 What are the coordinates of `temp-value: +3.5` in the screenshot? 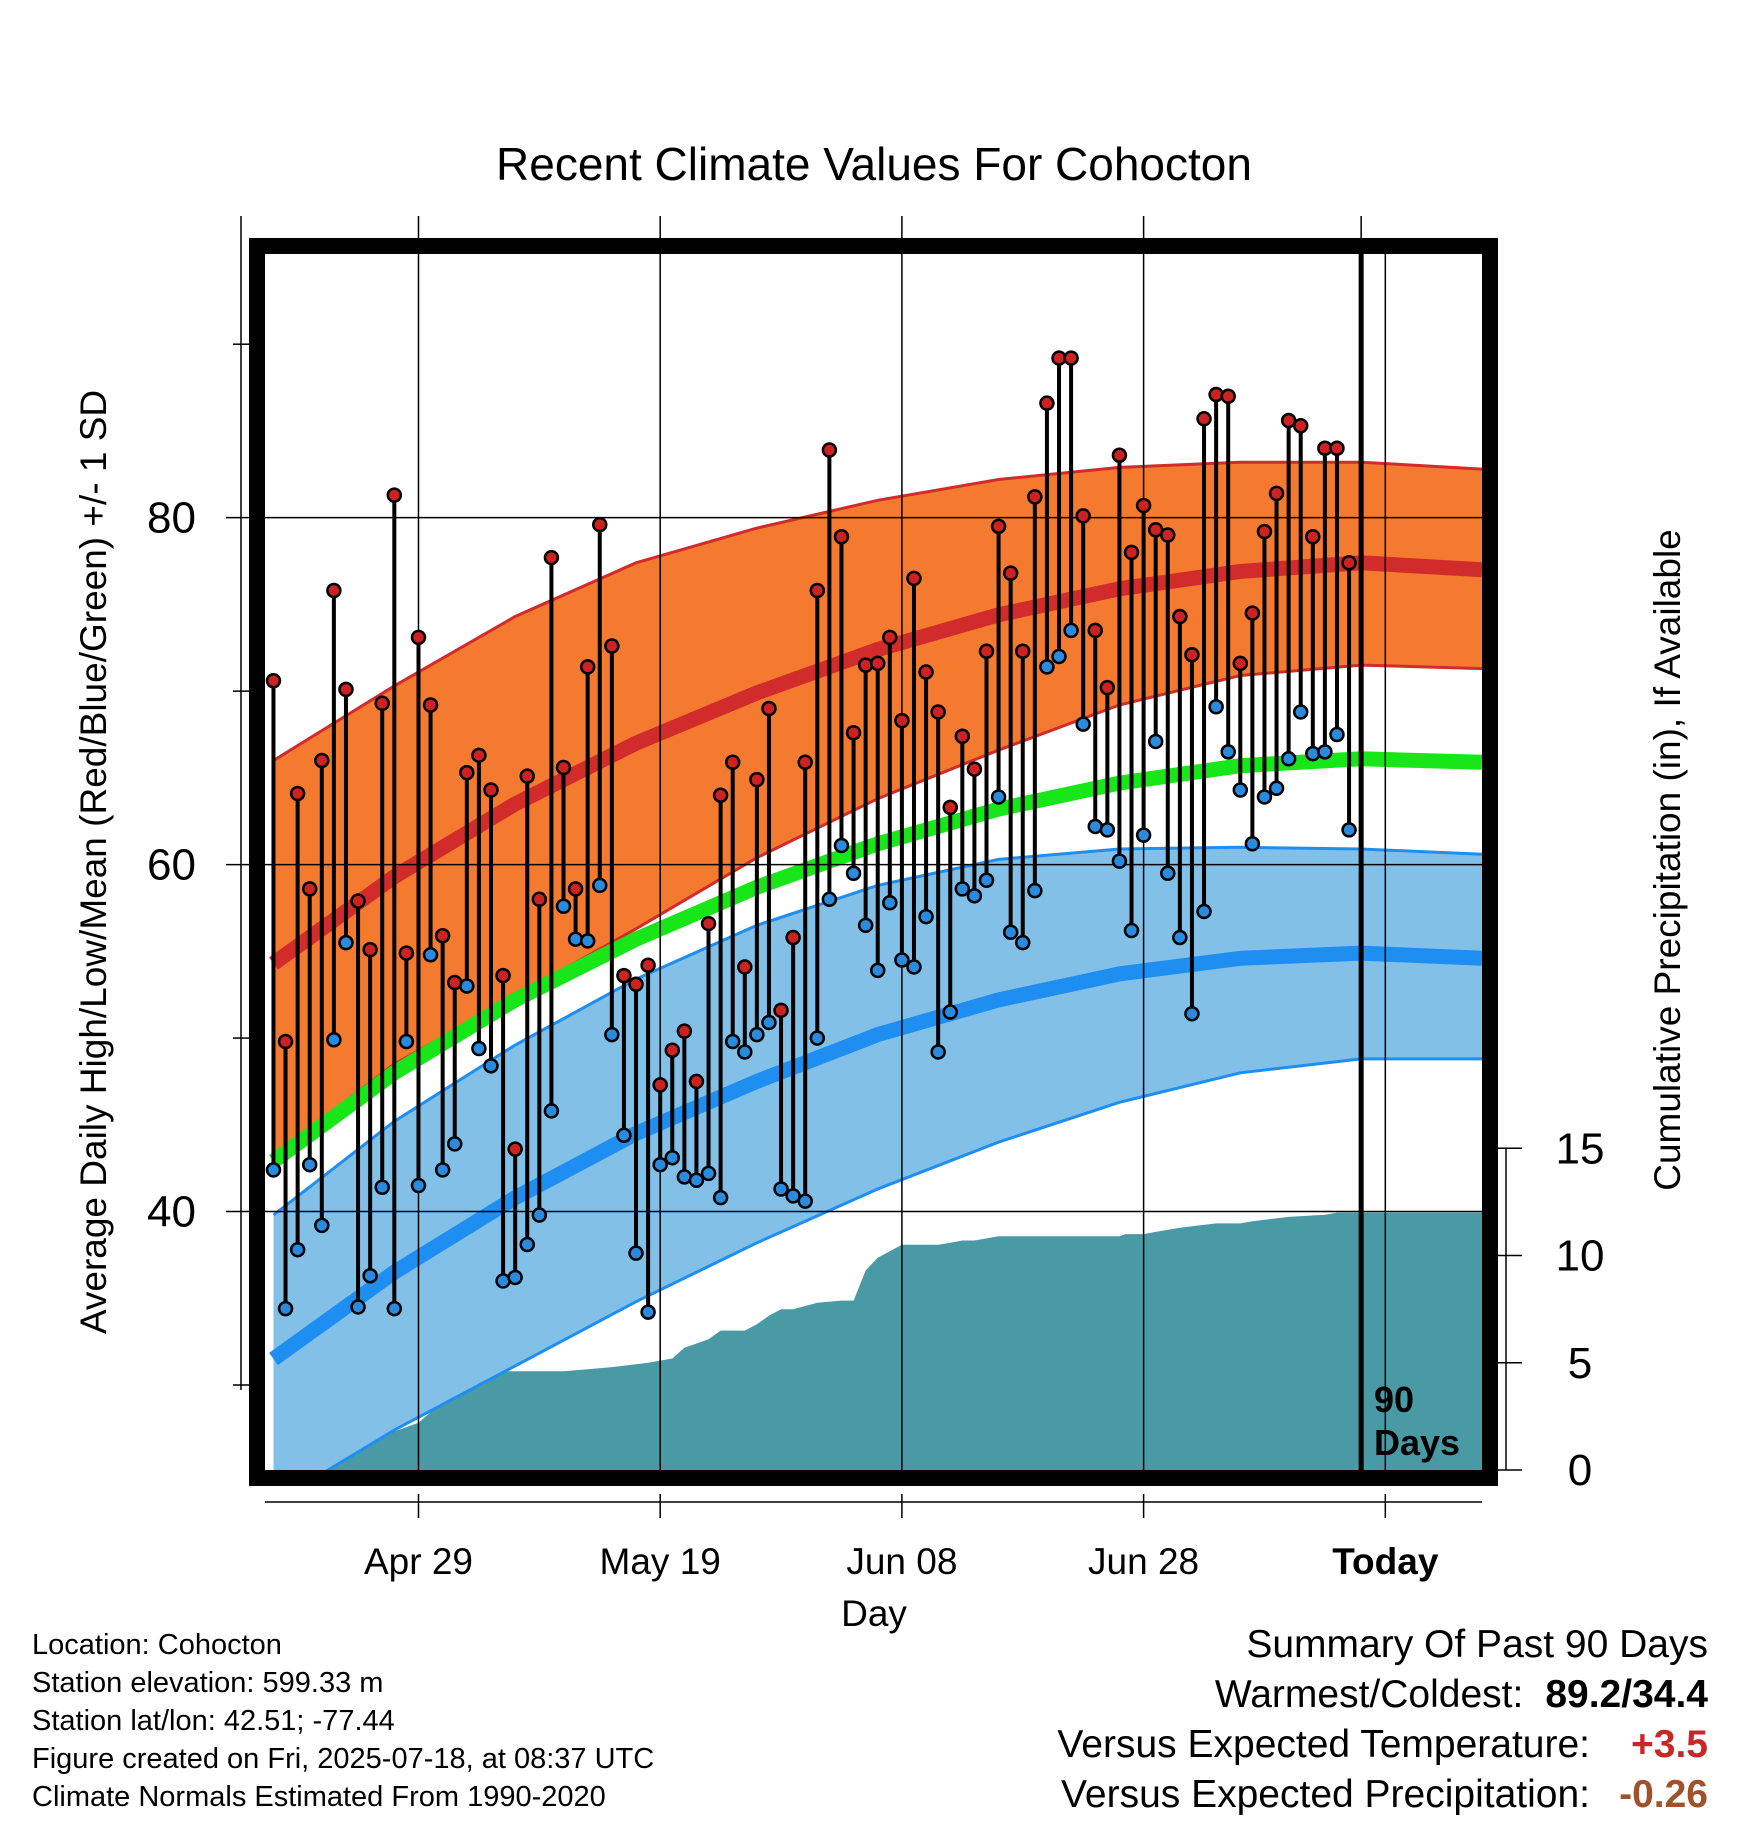 It's located at (1669, 1744).